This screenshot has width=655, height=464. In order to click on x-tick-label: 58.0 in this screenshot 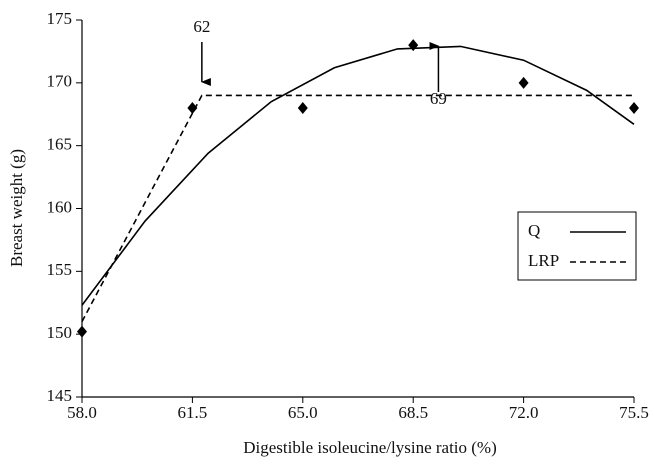, I will do `click(82, 412)`.